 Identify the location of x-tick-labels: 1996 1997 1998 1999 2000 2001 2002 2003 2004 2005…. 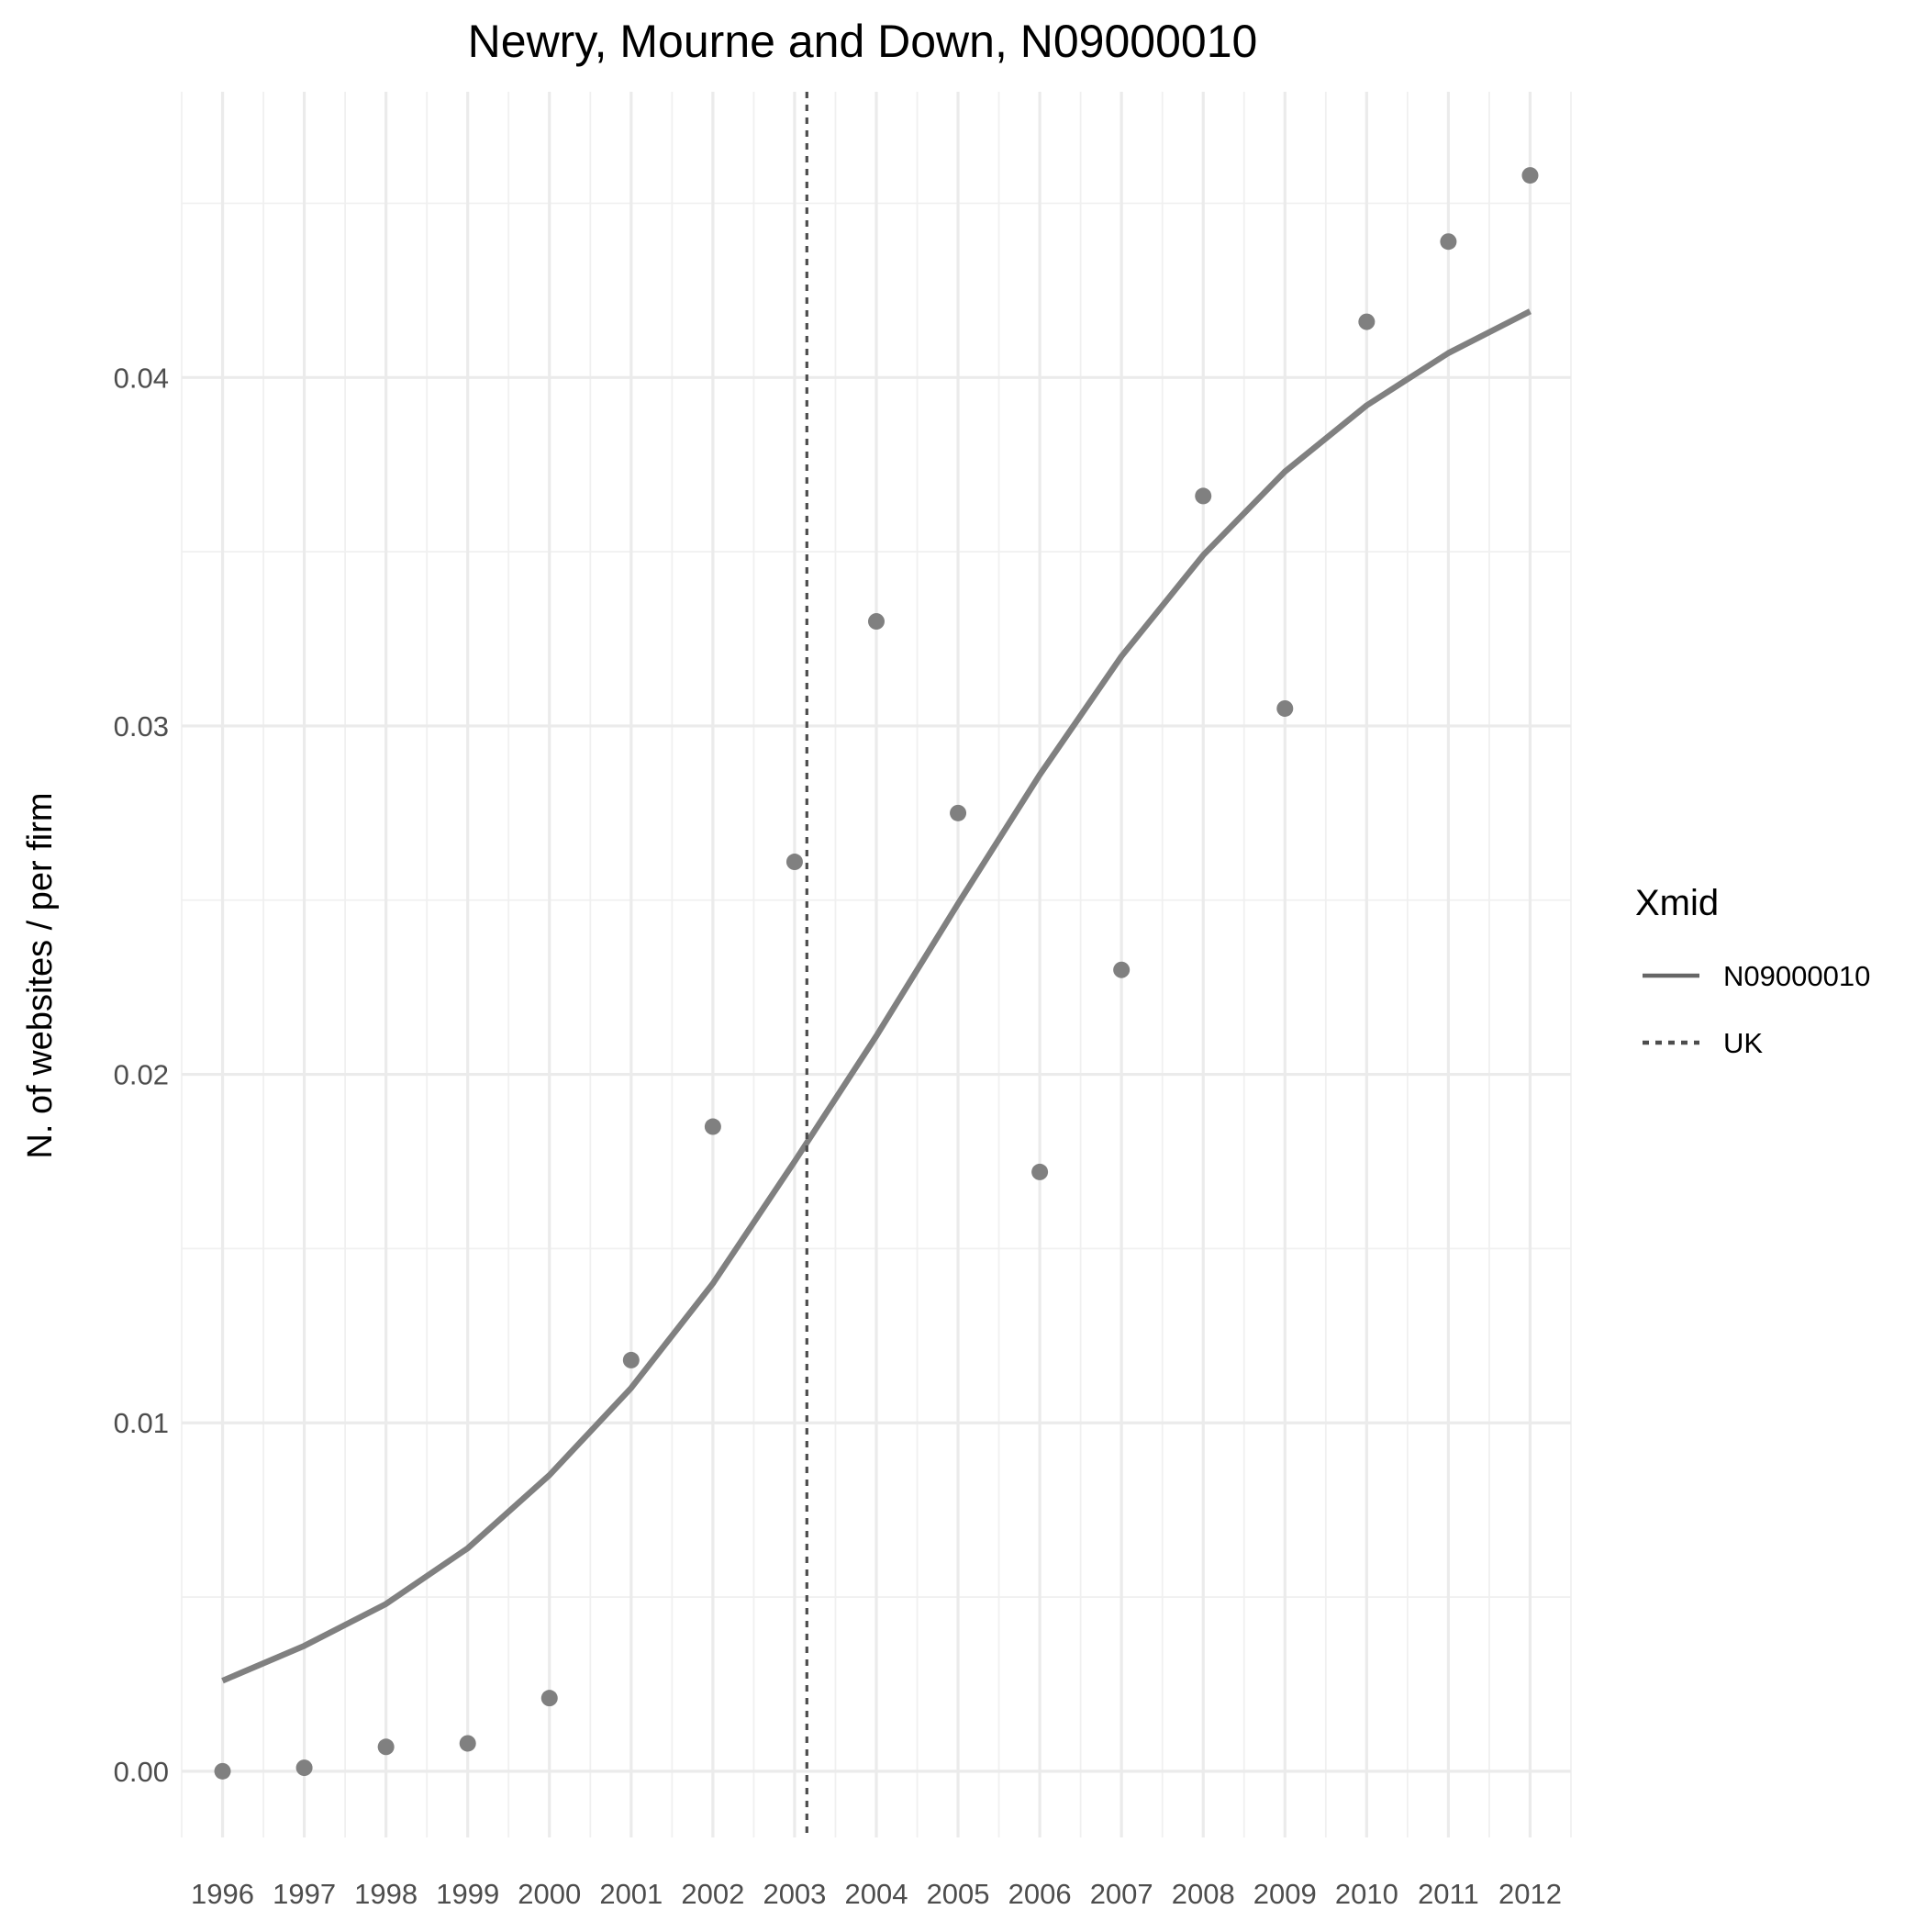
(876, 1894).